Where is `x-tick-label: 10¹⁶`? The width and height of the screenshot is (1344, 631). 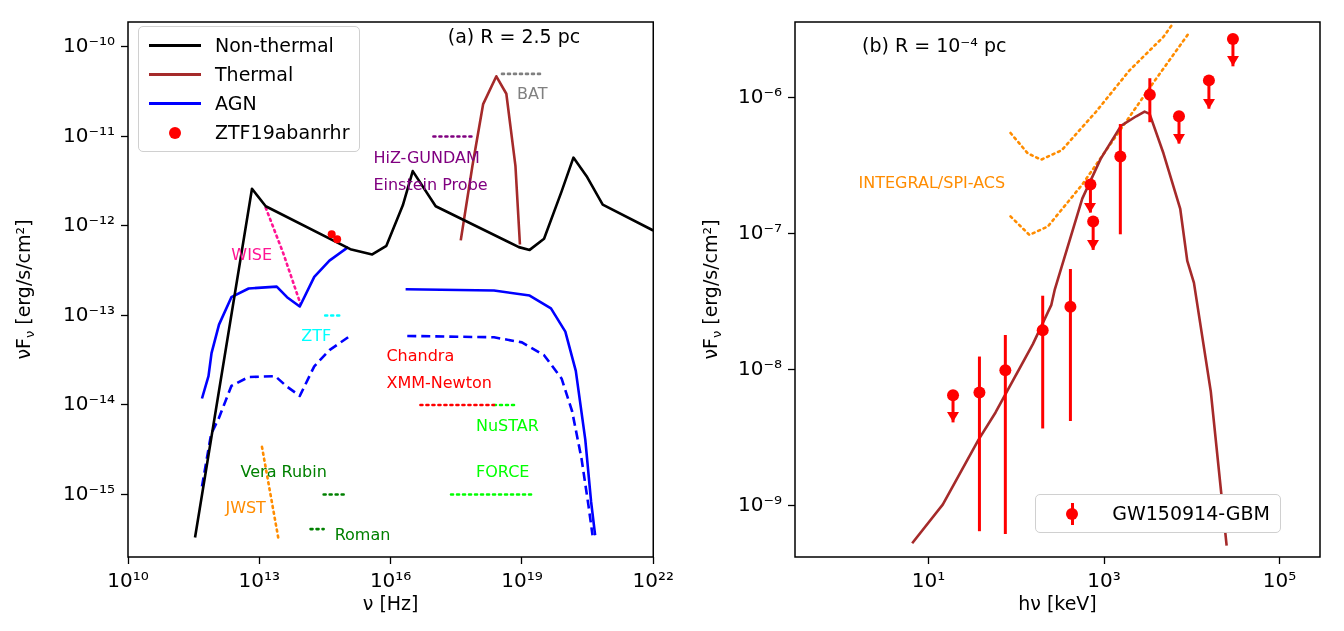
x-tick-label: 10¹⁶ is located at coordinates (390, 580).